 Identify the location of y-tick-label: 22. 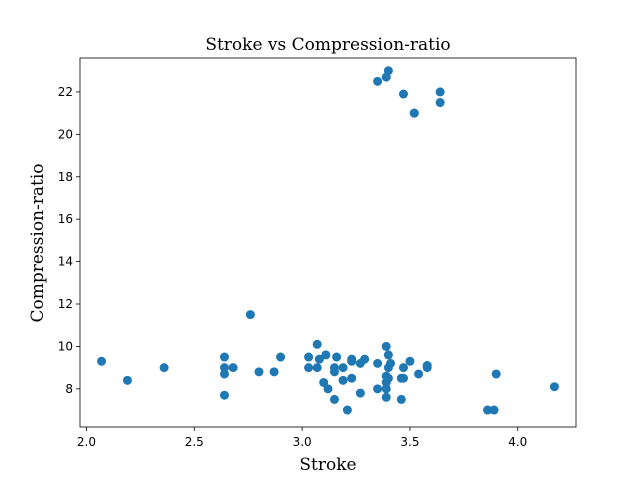
(65, 92).